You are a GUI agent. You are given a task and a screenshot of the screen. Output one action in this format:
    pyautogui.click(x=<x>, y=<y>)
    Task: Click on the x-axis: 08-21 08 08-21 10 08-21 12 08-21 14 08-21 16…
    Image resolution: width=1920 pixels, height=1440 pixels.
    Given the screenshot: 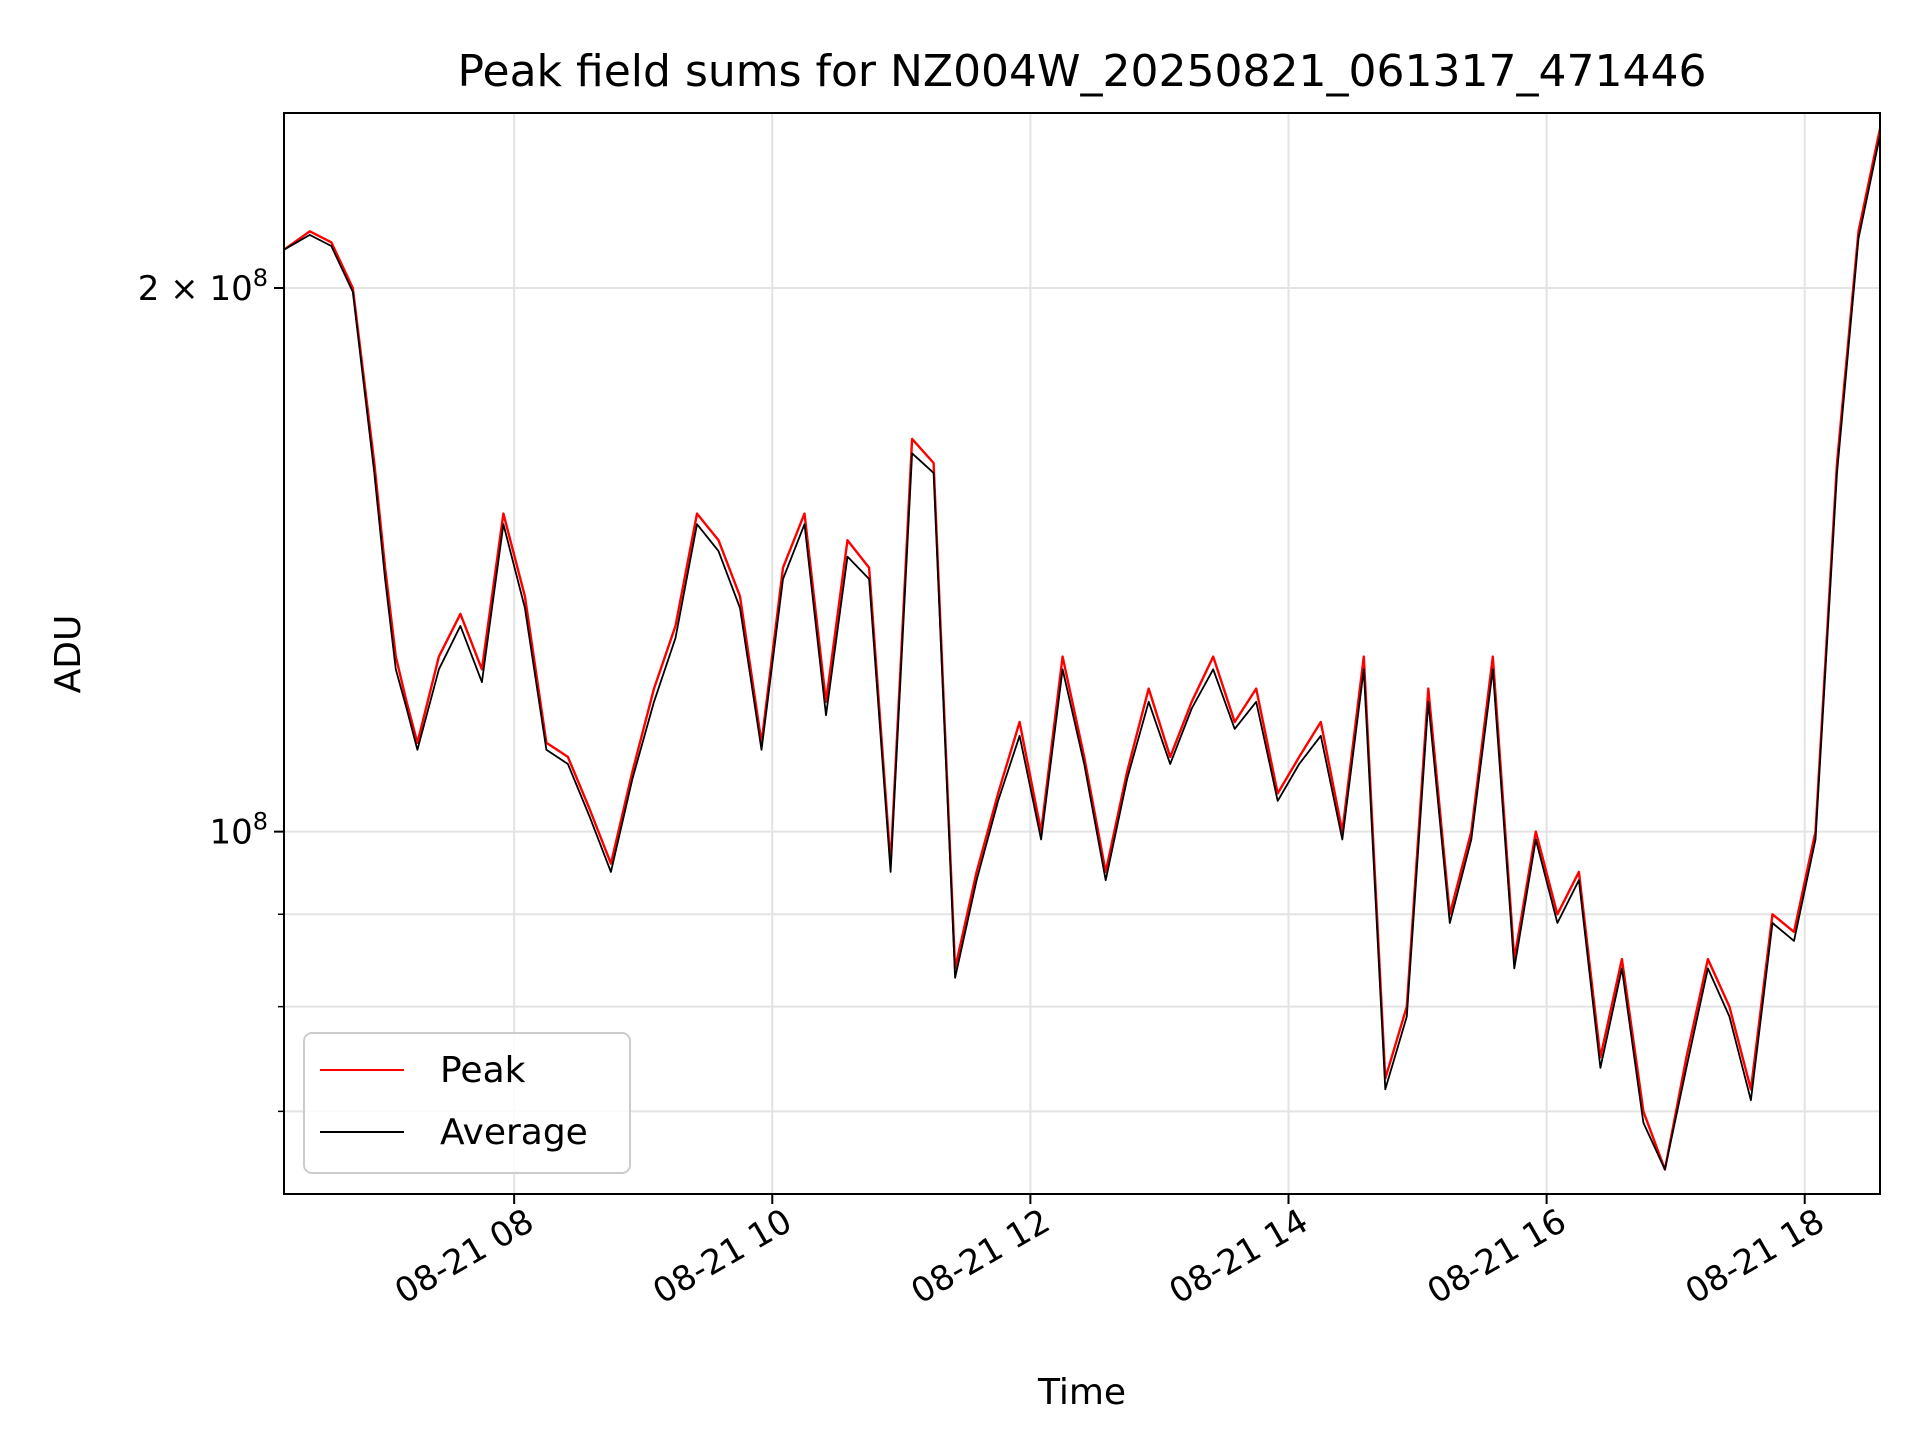 What is the action you would take?
    pyautogui.click(x=1109, y=1253)
    